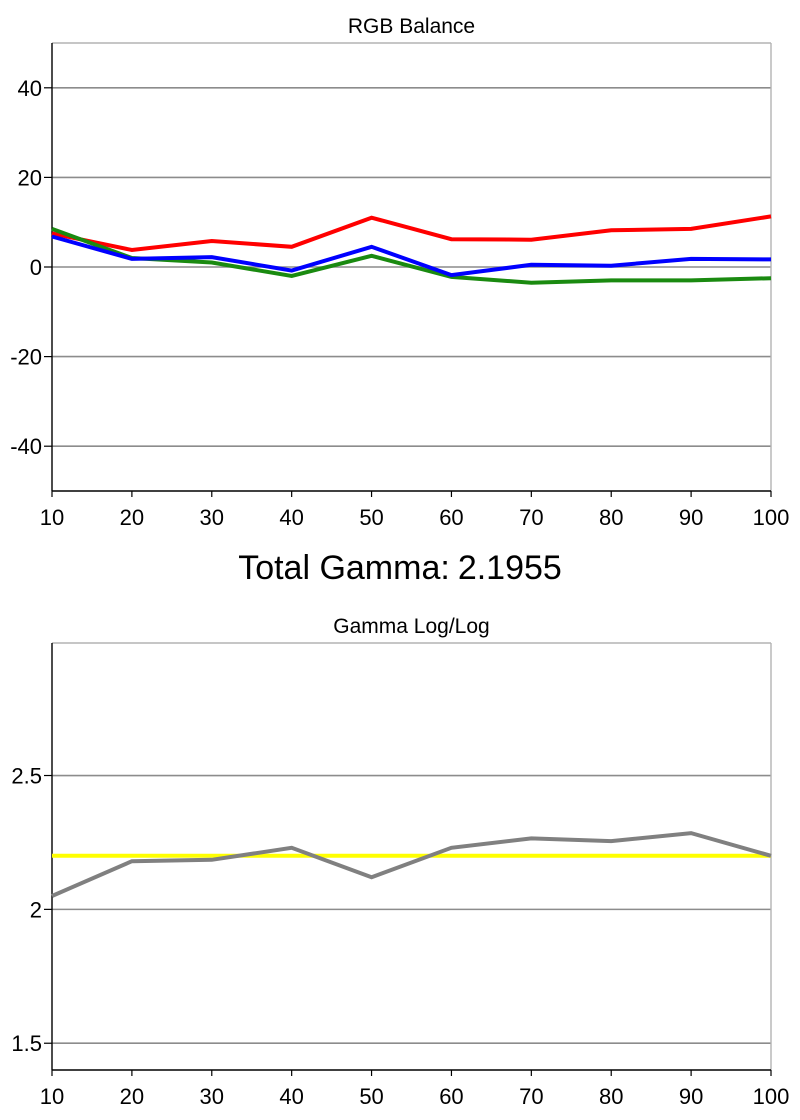 This screenshot has width=800, height=1120. Describe the element at coordinates (411, 626) in the screenshot. I see `chart-title: Gamma Log/Log` at that location.